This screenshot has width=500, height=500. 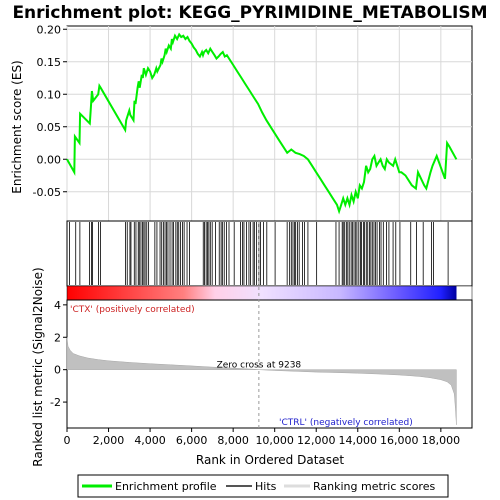 I want to click on x-tick-label: 2,000, so click(x=109, y=440).